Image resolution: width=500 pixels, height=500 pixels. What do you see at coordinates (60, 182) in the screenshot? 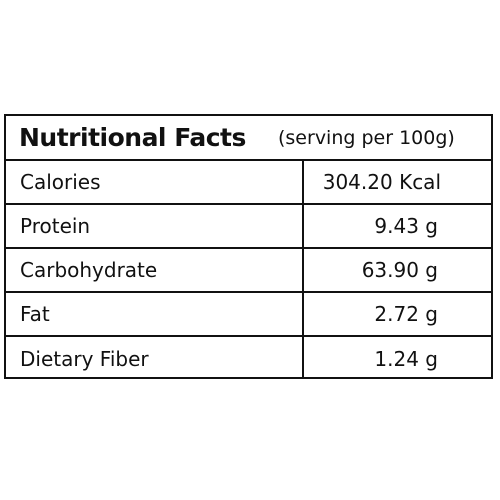
I see `row-label: Calories` at bounding box center [60, 182].